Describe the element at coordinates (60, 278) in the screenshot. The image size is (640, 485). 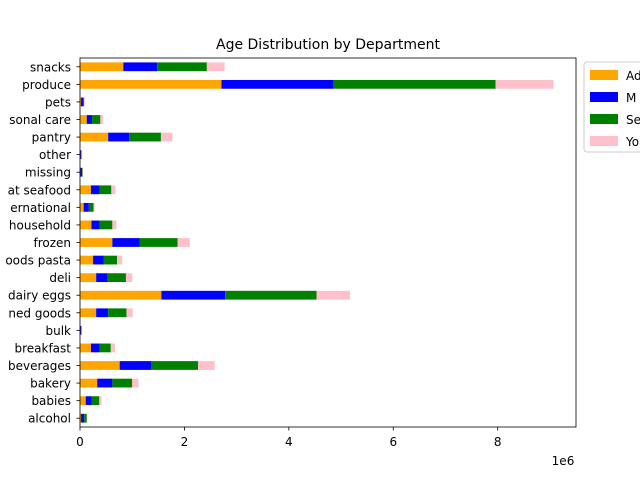
I see `y-tick-label: deli` at that location.